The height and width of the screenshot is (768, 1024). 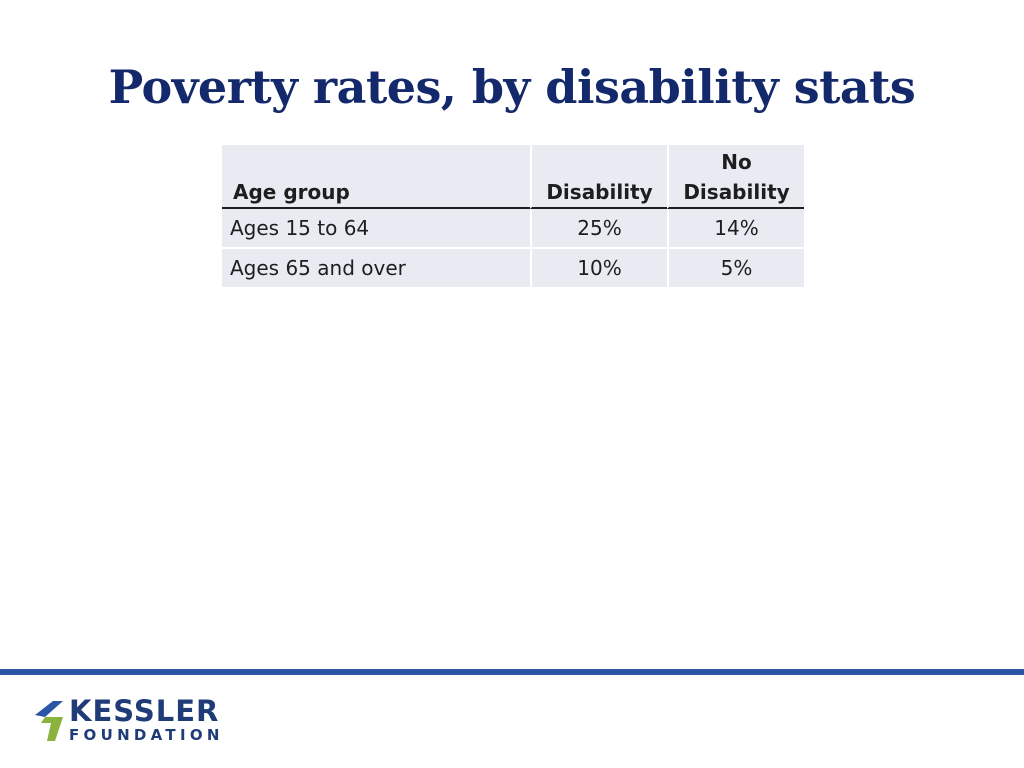 What do you see at coordinates (146, 735) in the screenshot?
I see `logo-subname: FOUNDATION` at bounding box center [146, 735].